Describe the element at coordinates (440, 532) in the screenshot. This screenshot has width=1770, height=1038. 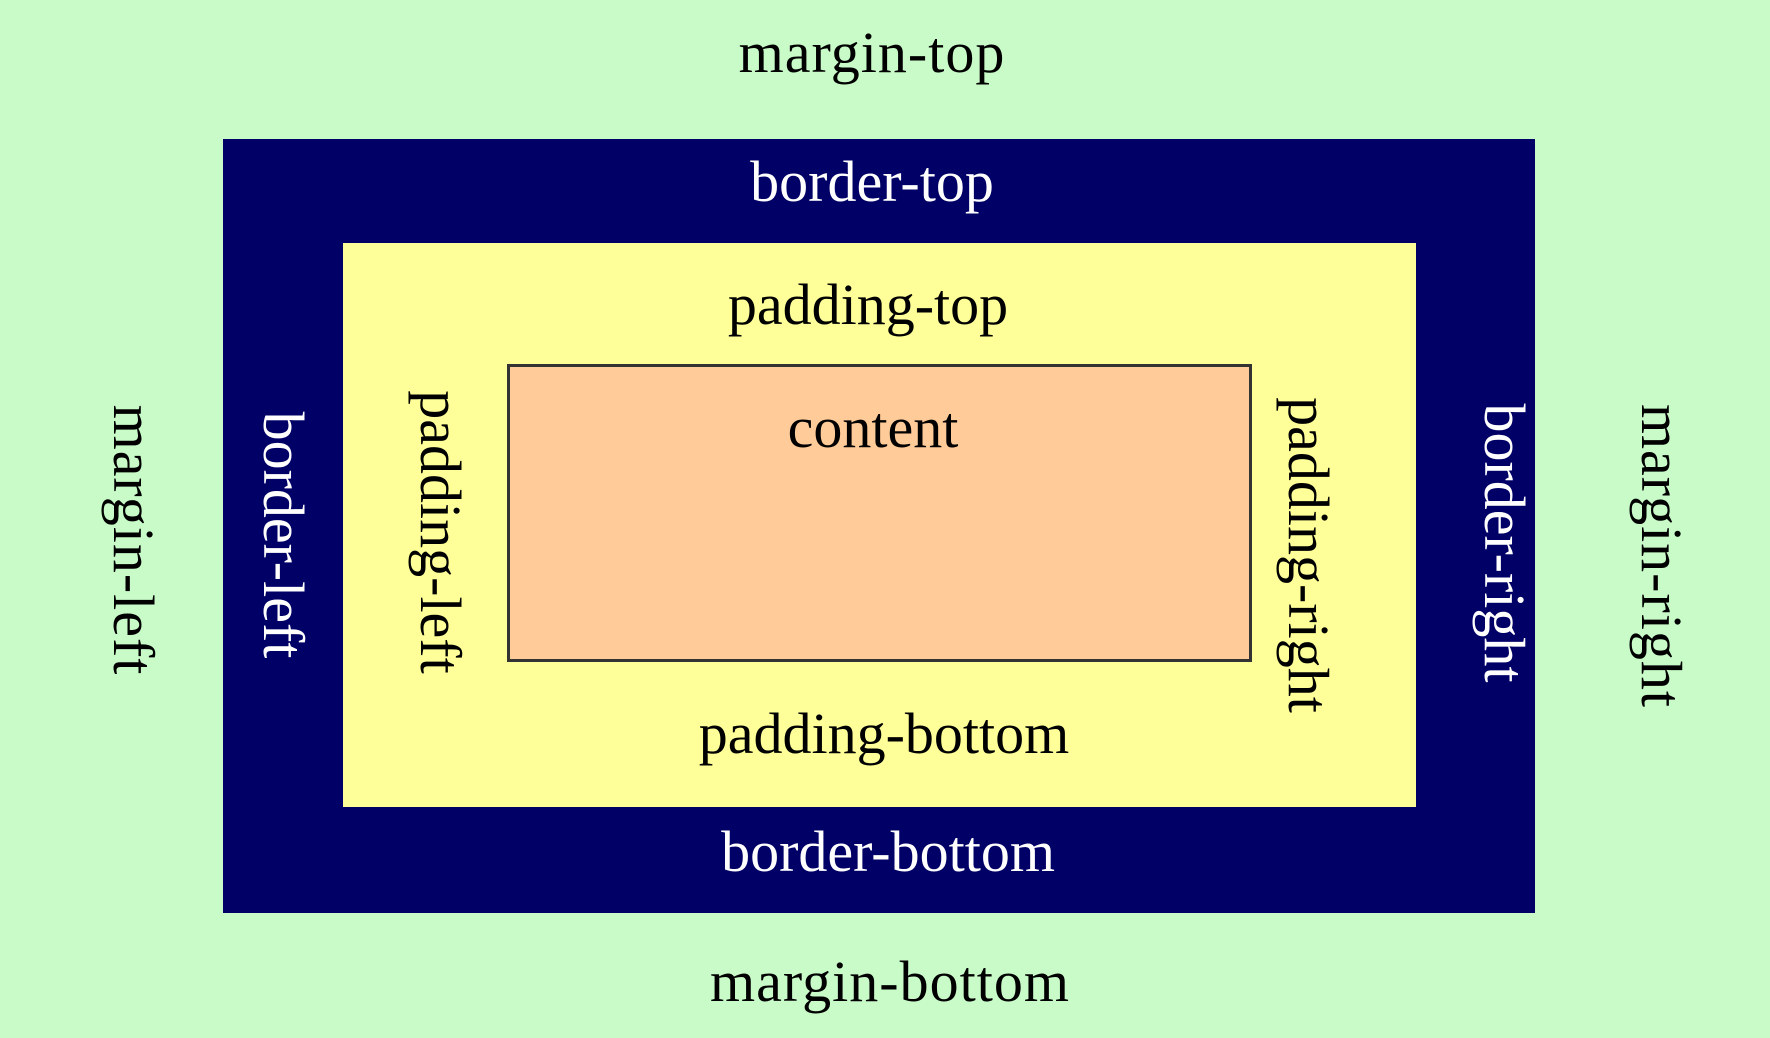
I see `padding-left-label: padding-left` at that location.